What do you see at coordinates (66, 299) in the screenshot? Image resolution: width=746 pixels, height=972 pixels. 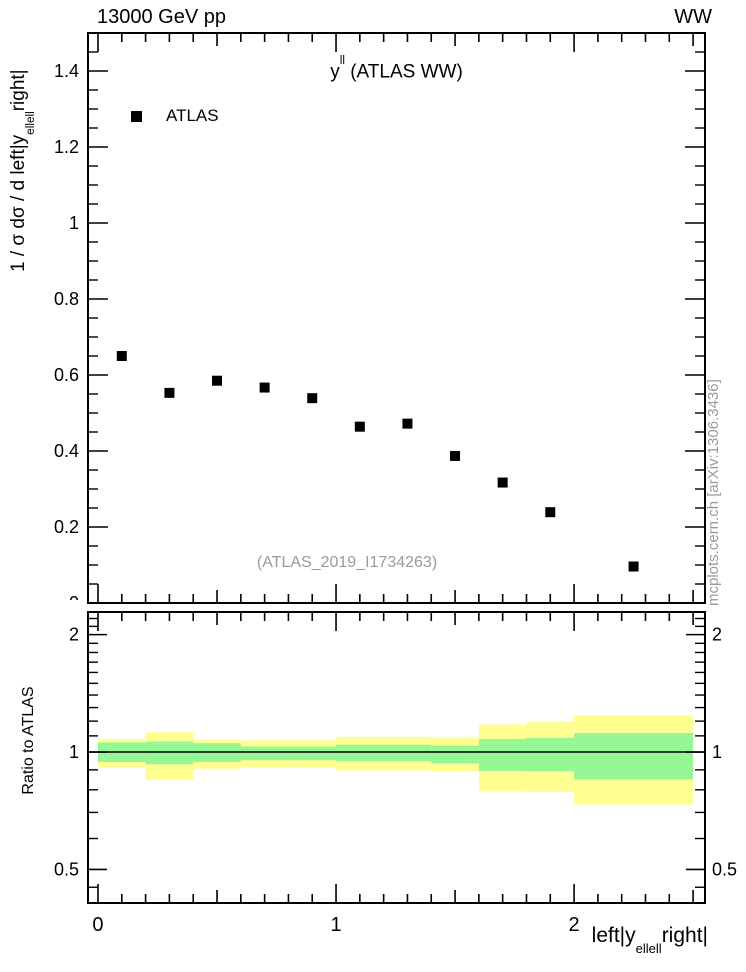 I see `svg-text: 0.8` at bounding box center [66, 299].